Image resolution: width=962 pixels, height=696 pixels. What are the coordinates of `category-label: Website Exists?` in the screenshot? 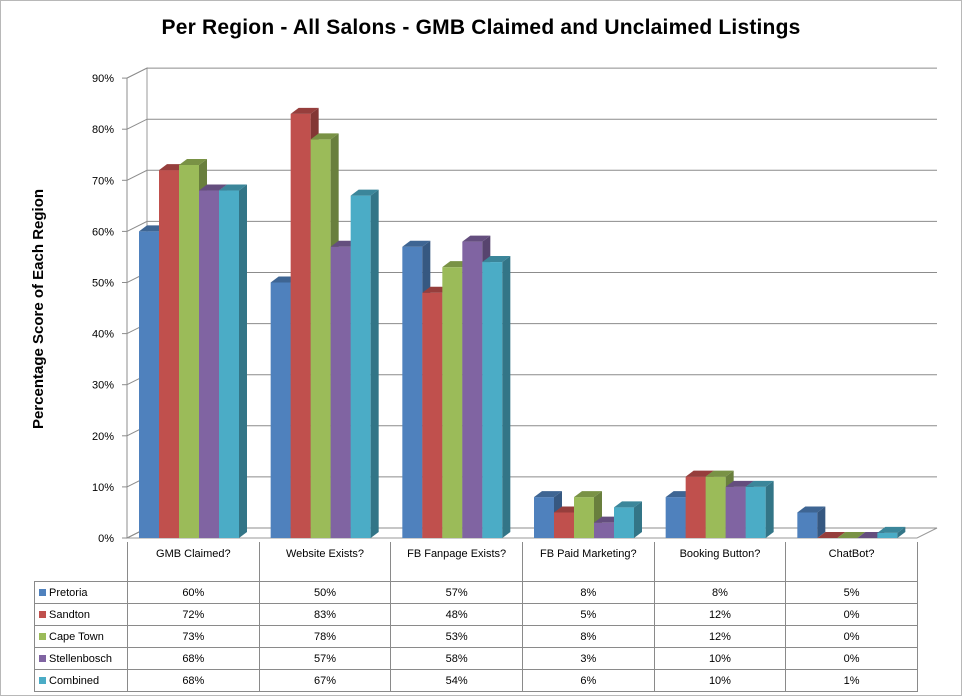 It's located at (325, 562).